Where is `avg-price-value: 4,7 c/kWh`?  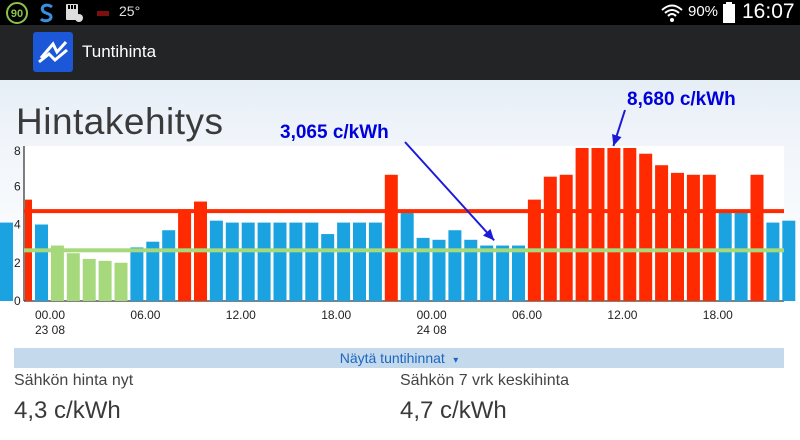 avg-price-value: 4,7 c/kWh is located at coordinates (453, 410).